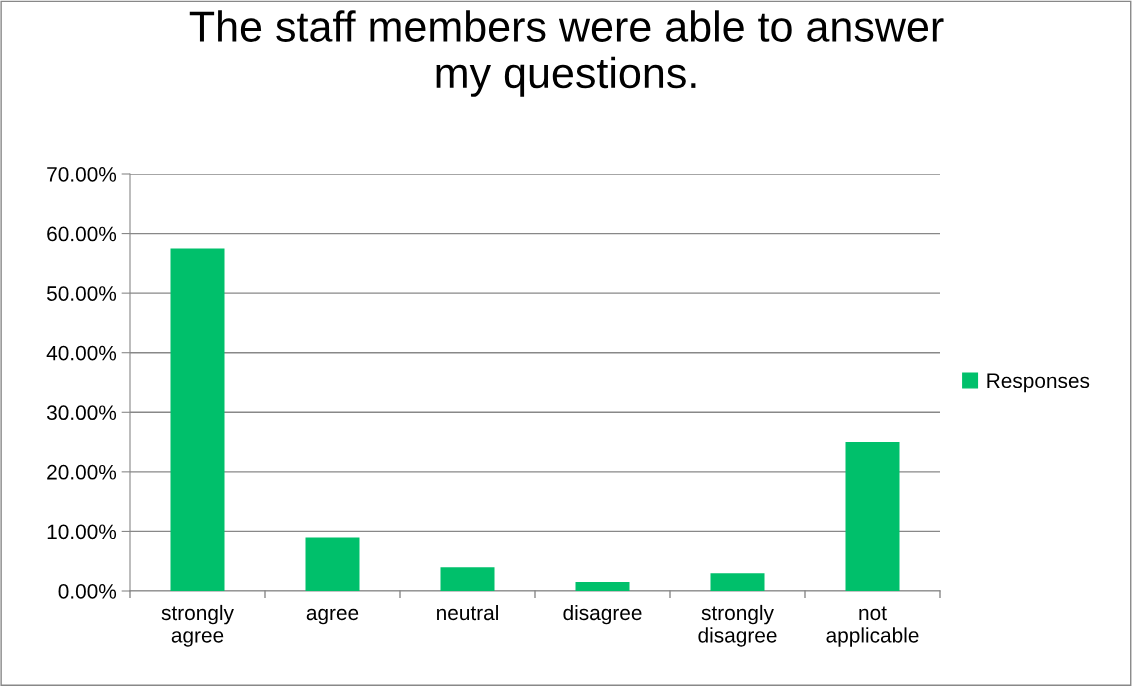 The width and height of the screenshot is (1133, 686). Describe the element at coordinates (332, 616) in the screenshot. I see `x-tick-label: agree` at that location.